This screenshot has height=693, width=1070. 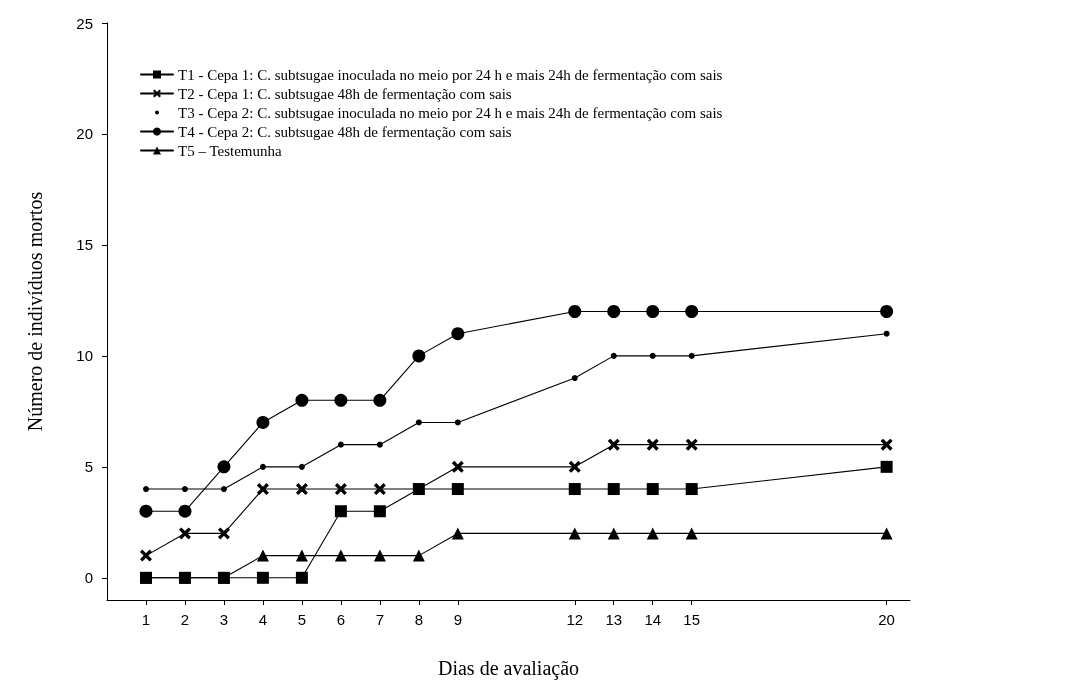 I want to click on legend-label: T3 - Cepa 2: C. subtsugae inoculada no meio por 24 h e mais 24h de fermentação com sais, so click(x=450, y=112).